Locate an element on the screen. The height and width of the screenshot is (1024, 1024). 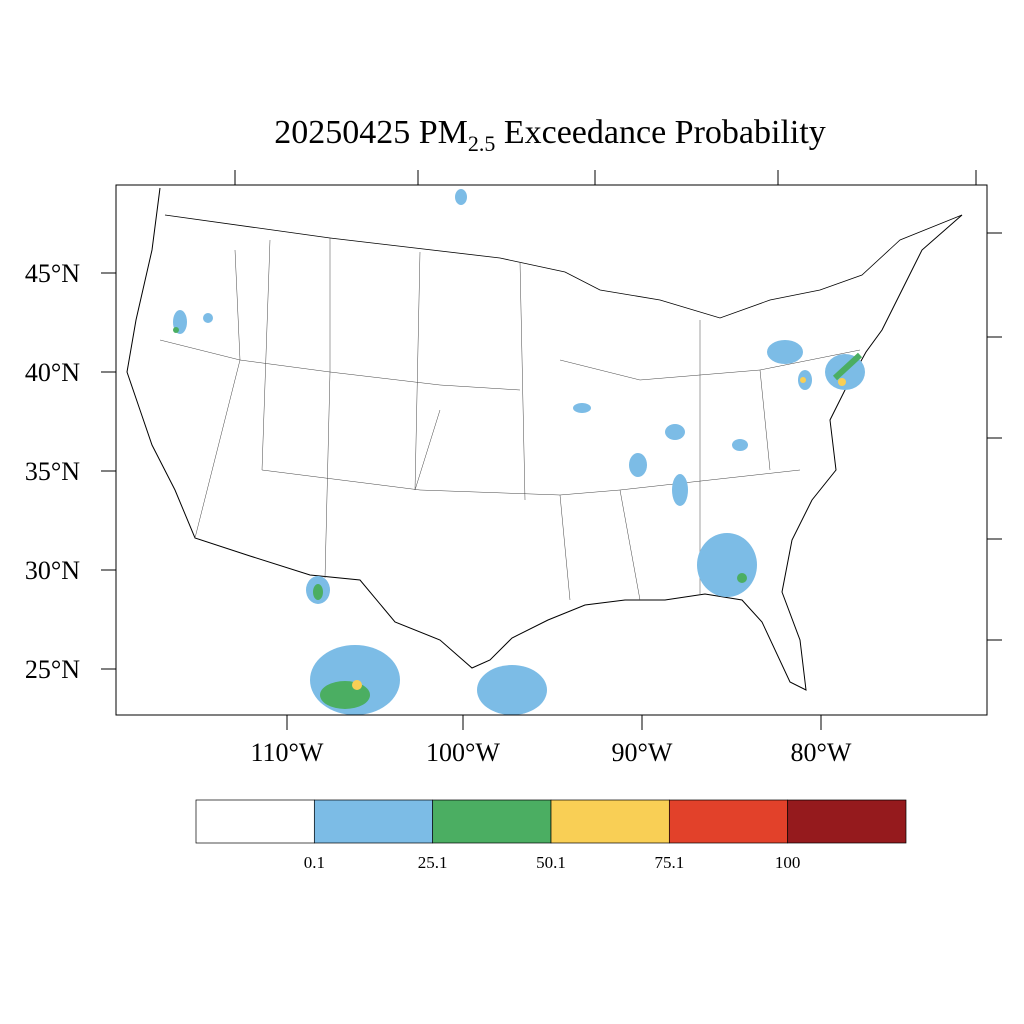
title: 20250425 PM2.5 Exceedance Probability is located at coordinates (550, 135).